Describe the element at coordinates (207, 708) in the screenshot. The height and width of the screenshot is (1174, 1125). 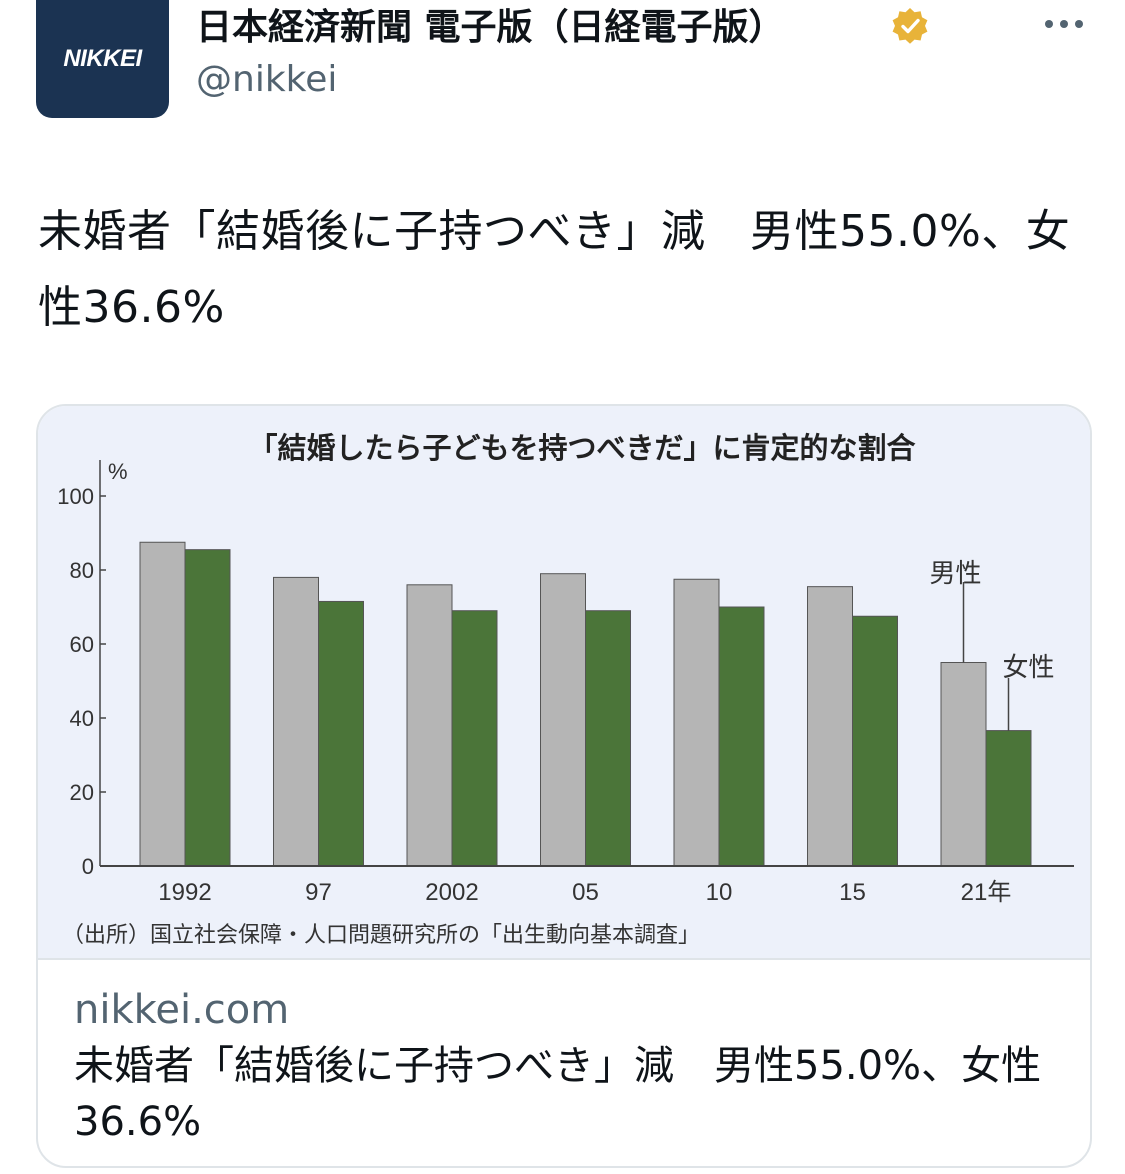
I see `bar-female-1992` at that location.